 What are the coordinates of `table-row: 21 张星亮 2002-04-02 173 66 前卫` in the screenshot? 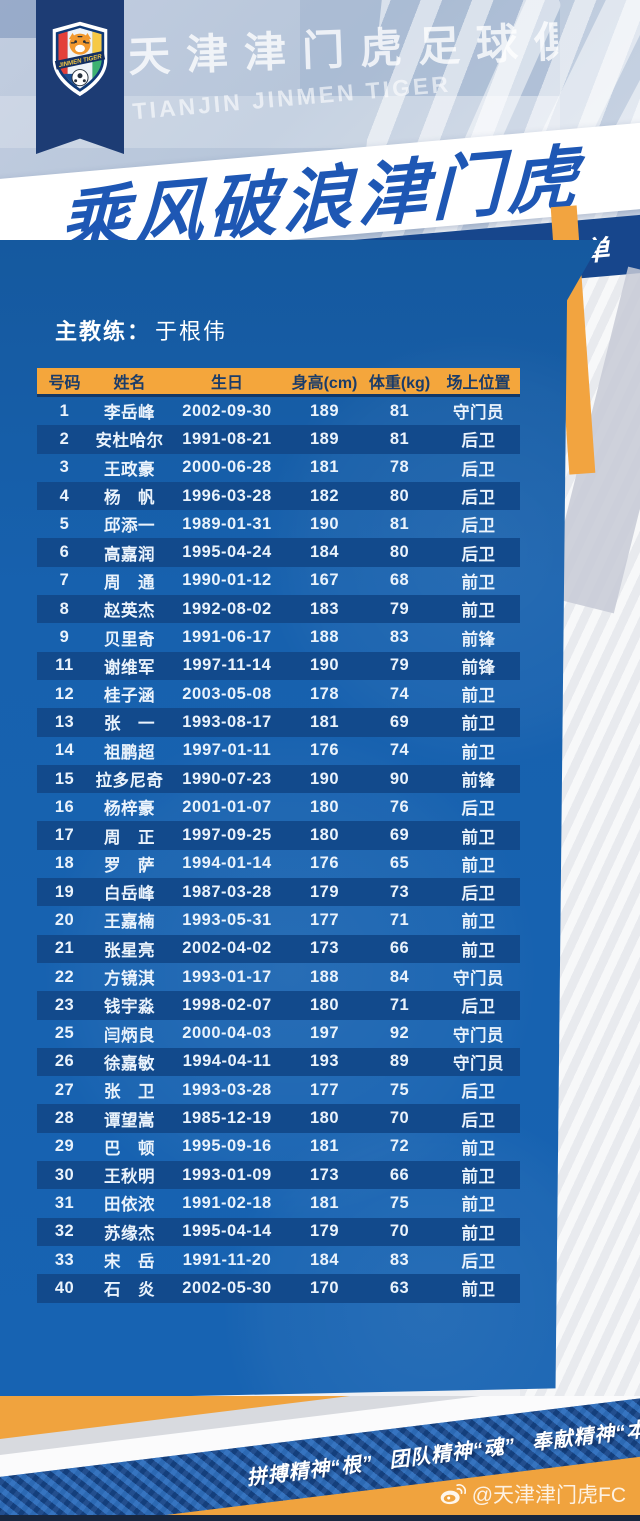 It's located at (278, 948).